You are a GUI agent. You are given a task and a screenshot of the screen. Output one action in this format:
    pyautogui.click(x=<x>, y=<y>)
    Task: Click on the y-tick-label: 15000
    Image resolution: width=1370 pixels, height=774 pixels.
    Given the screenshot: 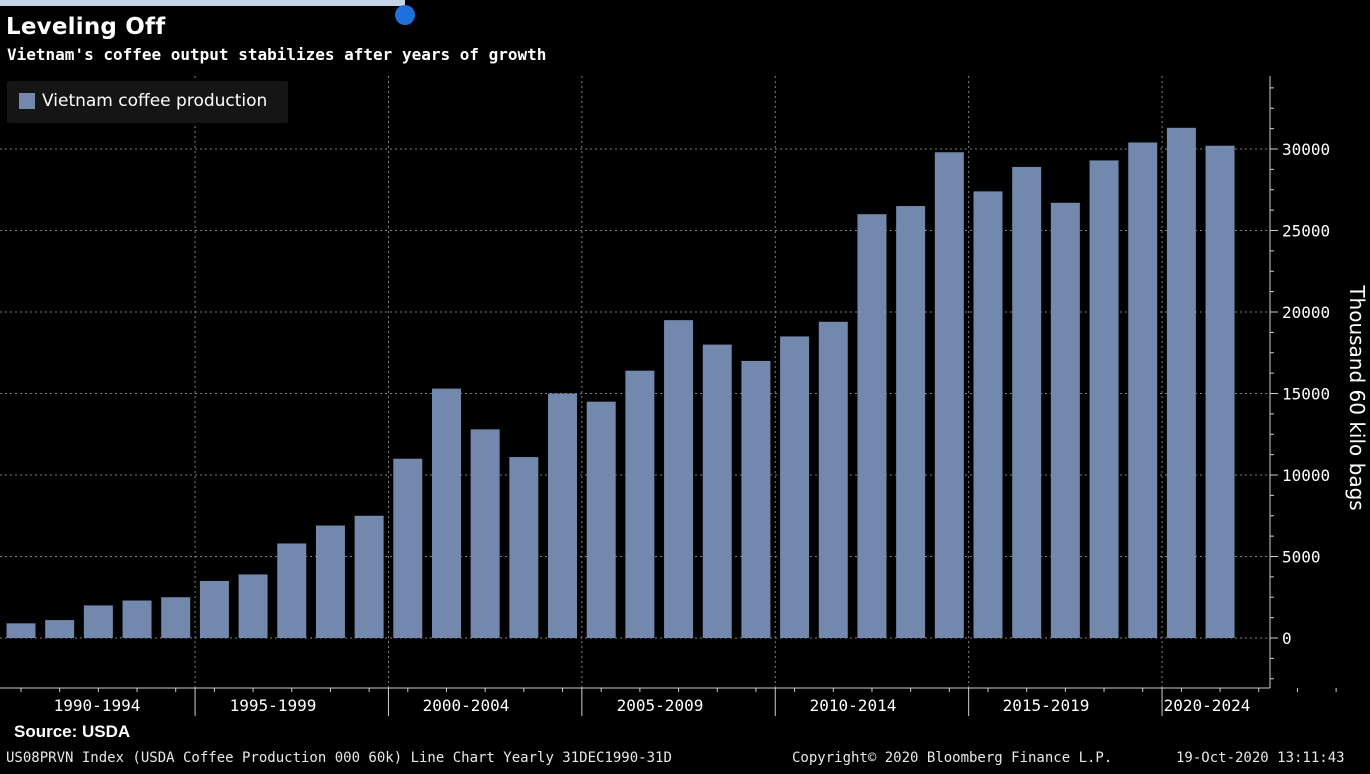 What is the action you would take?
    pyautogui.click(x=1306, y=394)
    